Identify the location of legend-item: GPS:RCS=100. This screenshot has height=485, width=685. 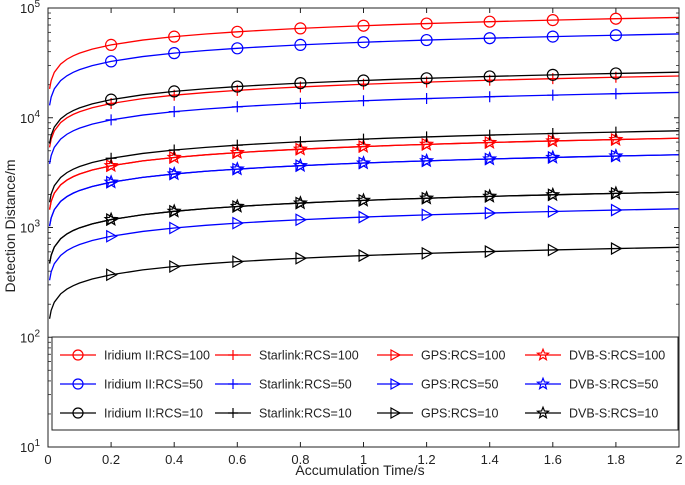
(441, 356).